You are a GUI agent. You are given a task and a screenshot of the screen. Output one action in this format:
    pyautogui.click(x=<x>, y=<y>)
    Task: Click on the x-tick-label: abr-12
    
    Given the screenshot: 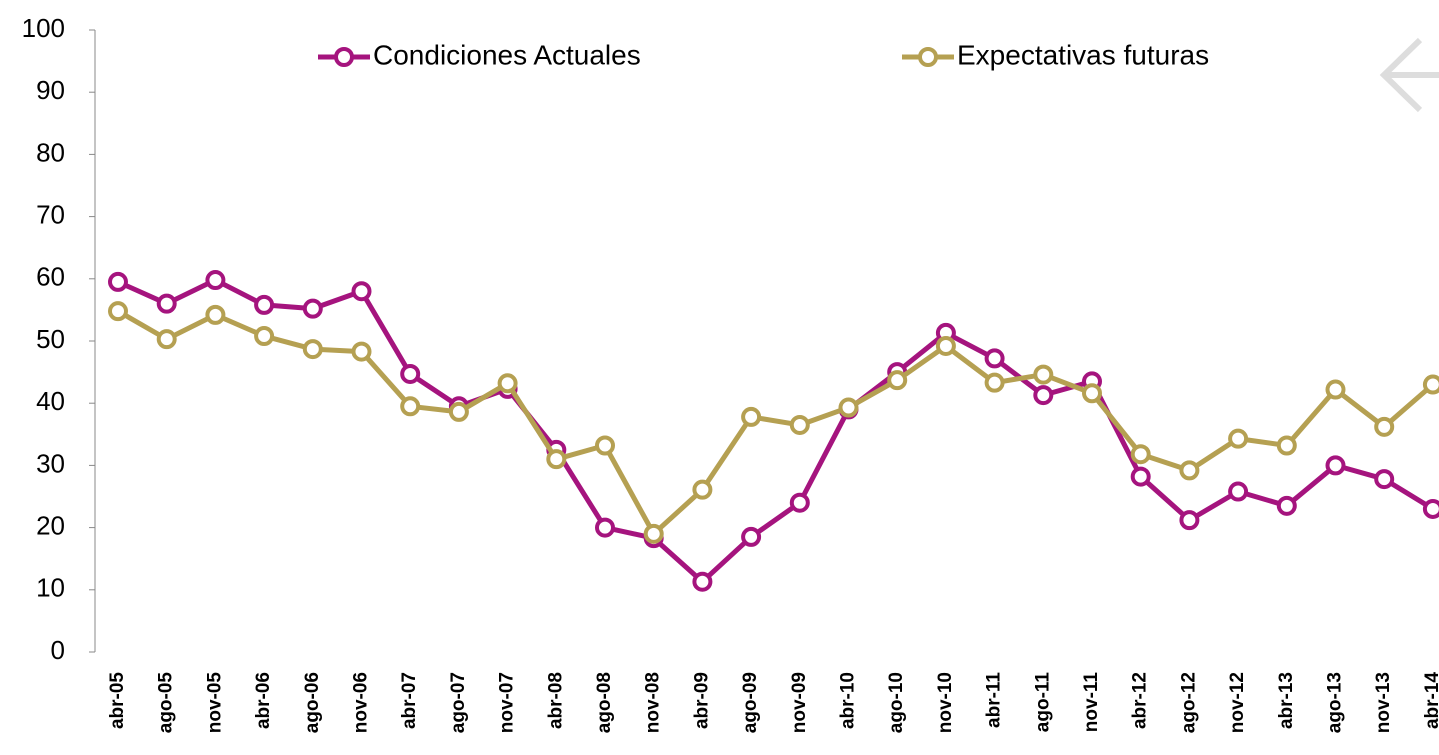 What is the action you would take?
    pyautogui.click(x=1140, y=700)
    